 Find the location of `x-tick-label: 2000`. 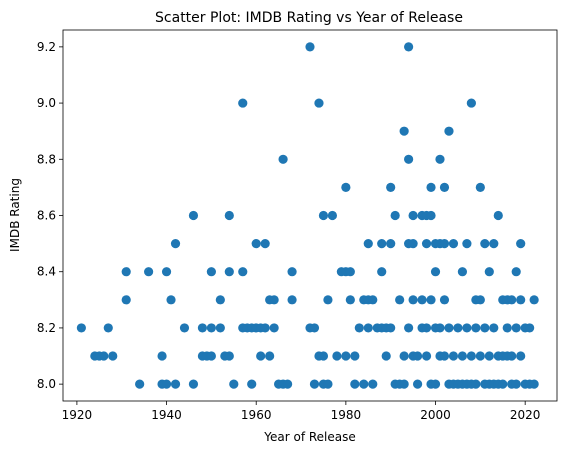

x-tick-label: 2000 is located at coordinates (435, 415).